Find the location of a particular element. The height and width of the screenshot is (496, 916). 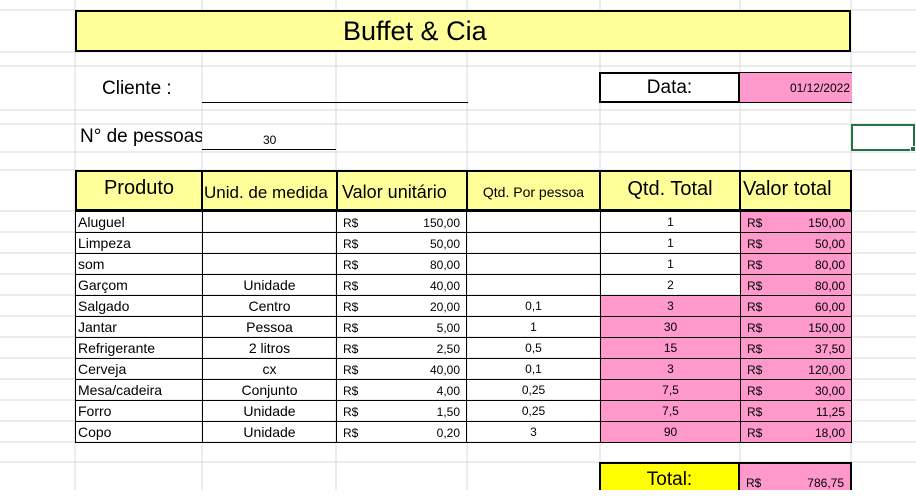

cell-unidade: Centro is located at coordinates (269, 306).